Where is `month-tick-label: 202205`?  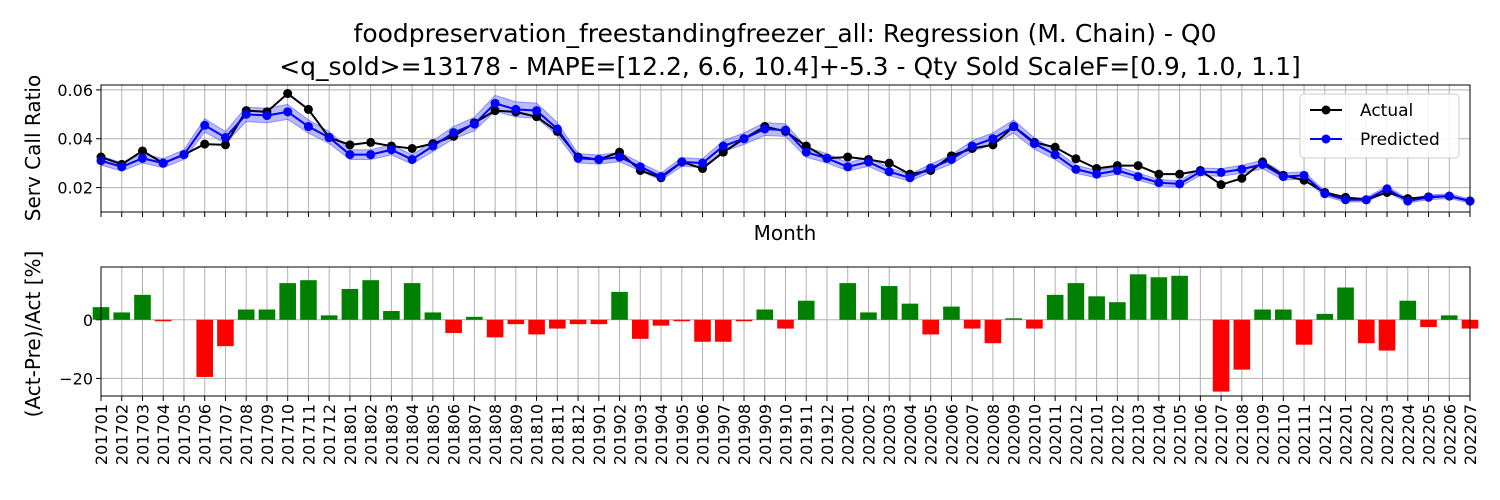
month-tick-label: 202205 is located at coordinates (1429, 434).